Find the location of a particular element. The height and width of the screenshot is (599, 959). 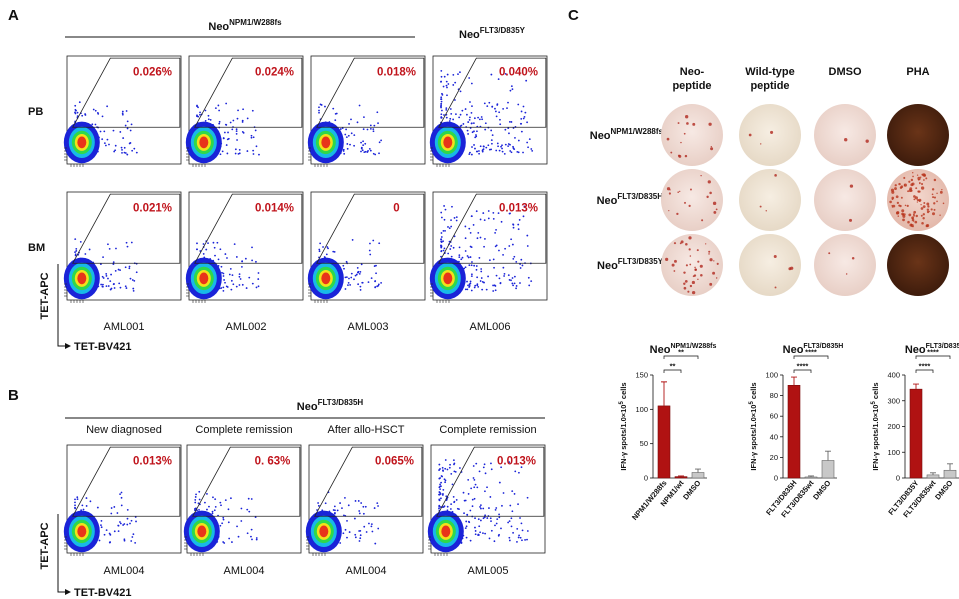

axis-arrow is located at coordinates (64, 306).